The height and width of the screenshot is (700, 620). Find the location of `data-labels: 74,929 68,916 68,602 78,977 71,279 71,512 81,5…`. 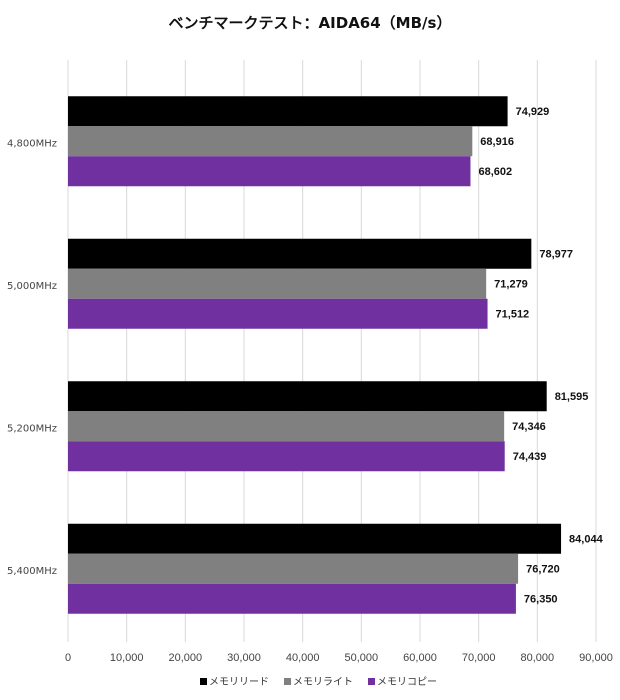

data-labels: 74,929 68,916 68,602 78,977 71,279 71,512 81,5… is located at coordinates (540, 356).